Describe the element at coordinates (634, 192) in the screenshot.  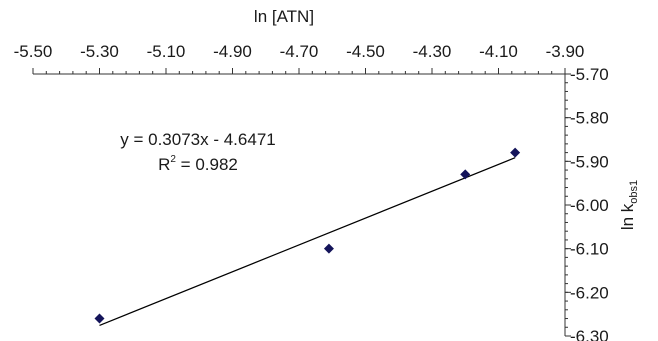
I see `y-axis-title-subscript: obs1` at that location.